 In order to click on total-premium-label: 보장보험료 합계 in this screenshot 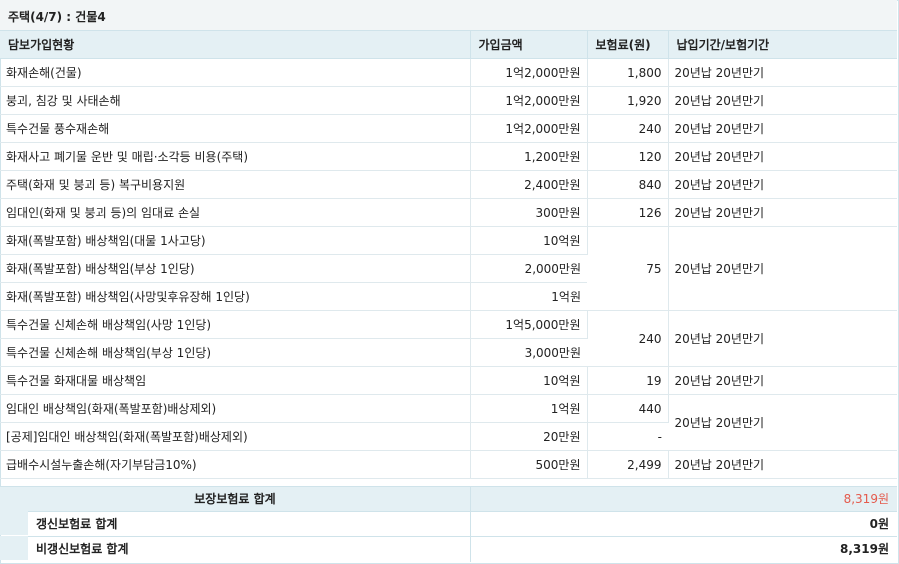, I will do `click(235, 499)`.